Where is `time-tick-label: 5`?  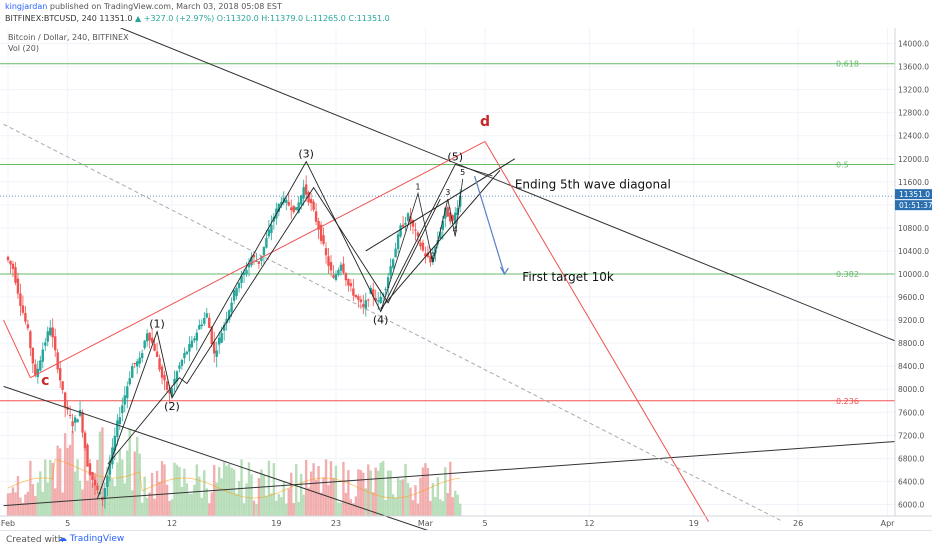 time-tick-label: 5 is located at coordinates (484, 523).